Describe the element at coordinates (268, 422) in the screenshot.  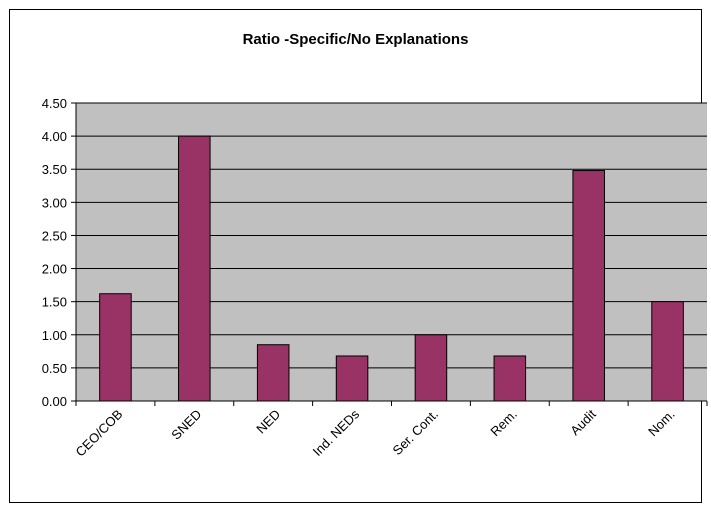
I see `x-tick-label: NED` at that location.